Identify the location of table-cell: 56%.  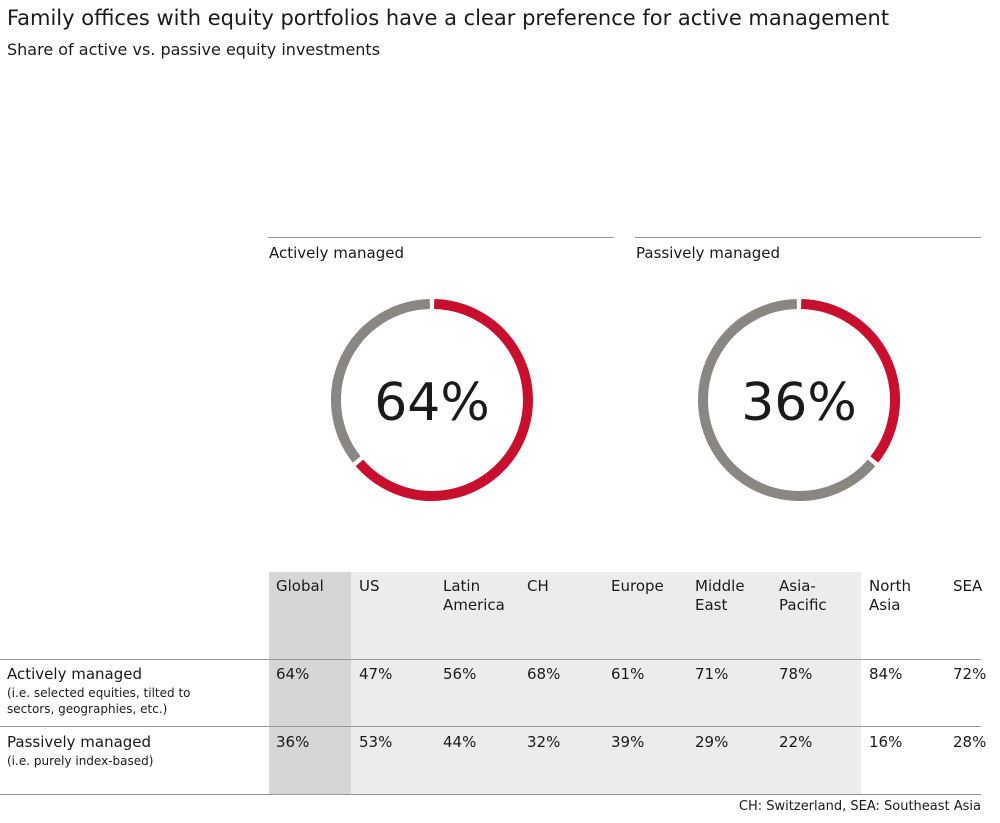
(460, 674).